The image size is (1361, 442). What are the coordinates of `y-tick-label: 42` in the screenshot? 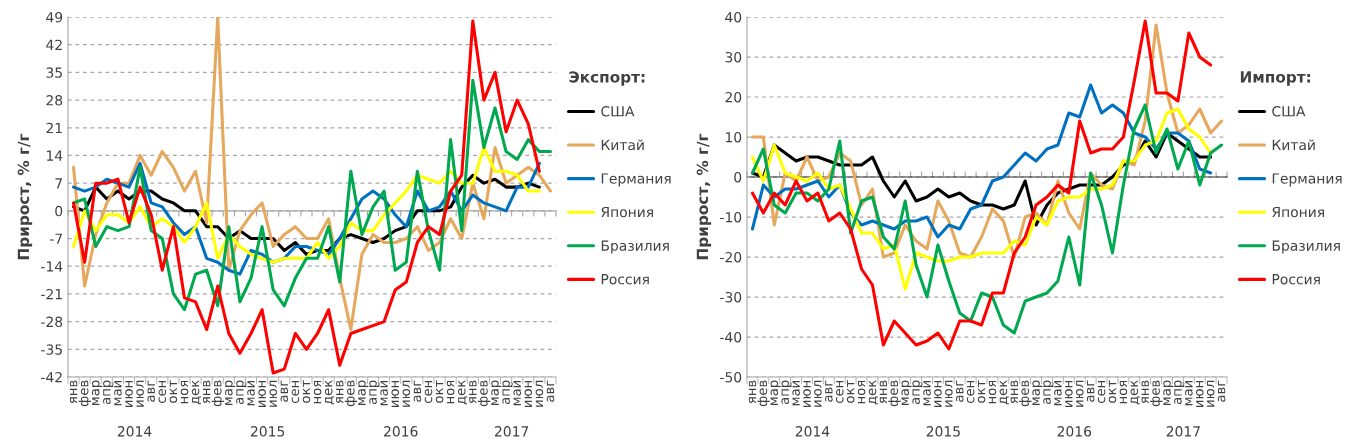 It's located at (54, 44).